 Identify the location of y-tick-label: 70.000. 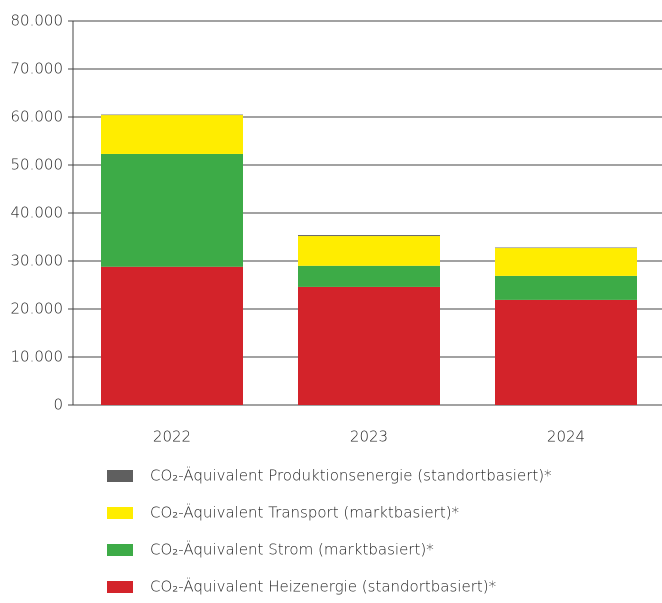
(37, 69).